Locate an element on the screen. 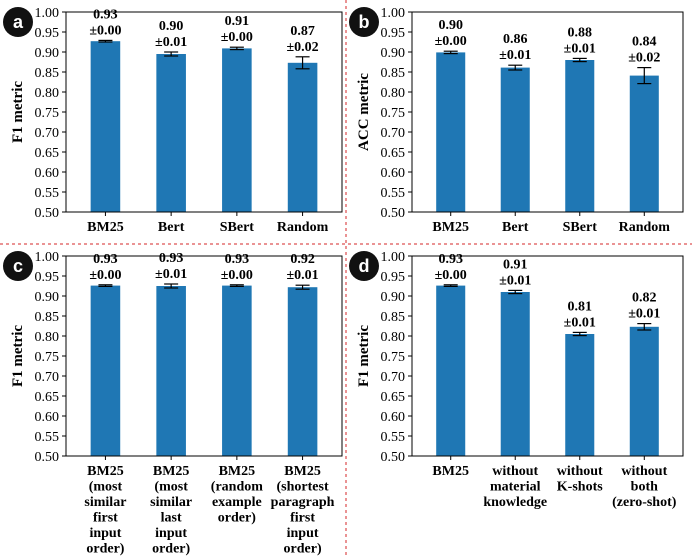  x-tick-label: both is located at coordinates (644, 487).